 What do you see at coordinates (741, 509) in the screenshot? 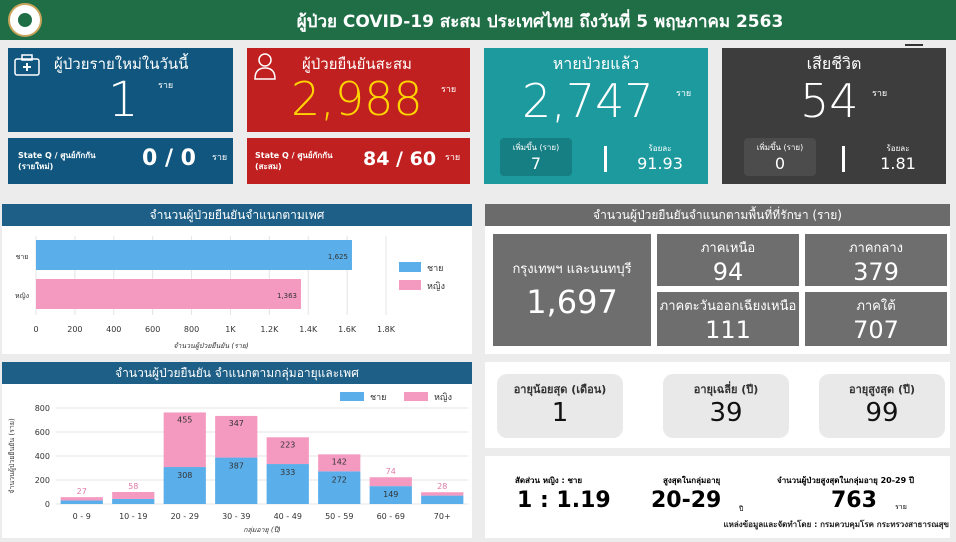
I see `peak-age-unit: ปี` at bounding box center [741, 509].